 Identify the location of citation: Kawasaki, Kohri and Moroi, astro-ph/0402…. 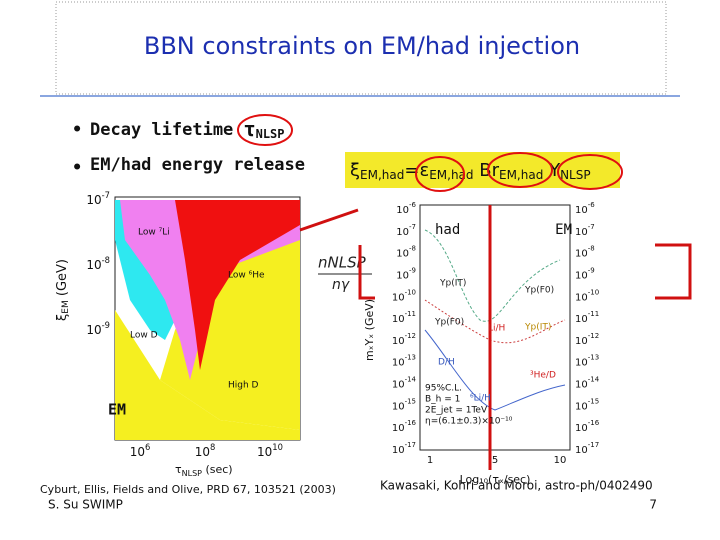
(516, 486).